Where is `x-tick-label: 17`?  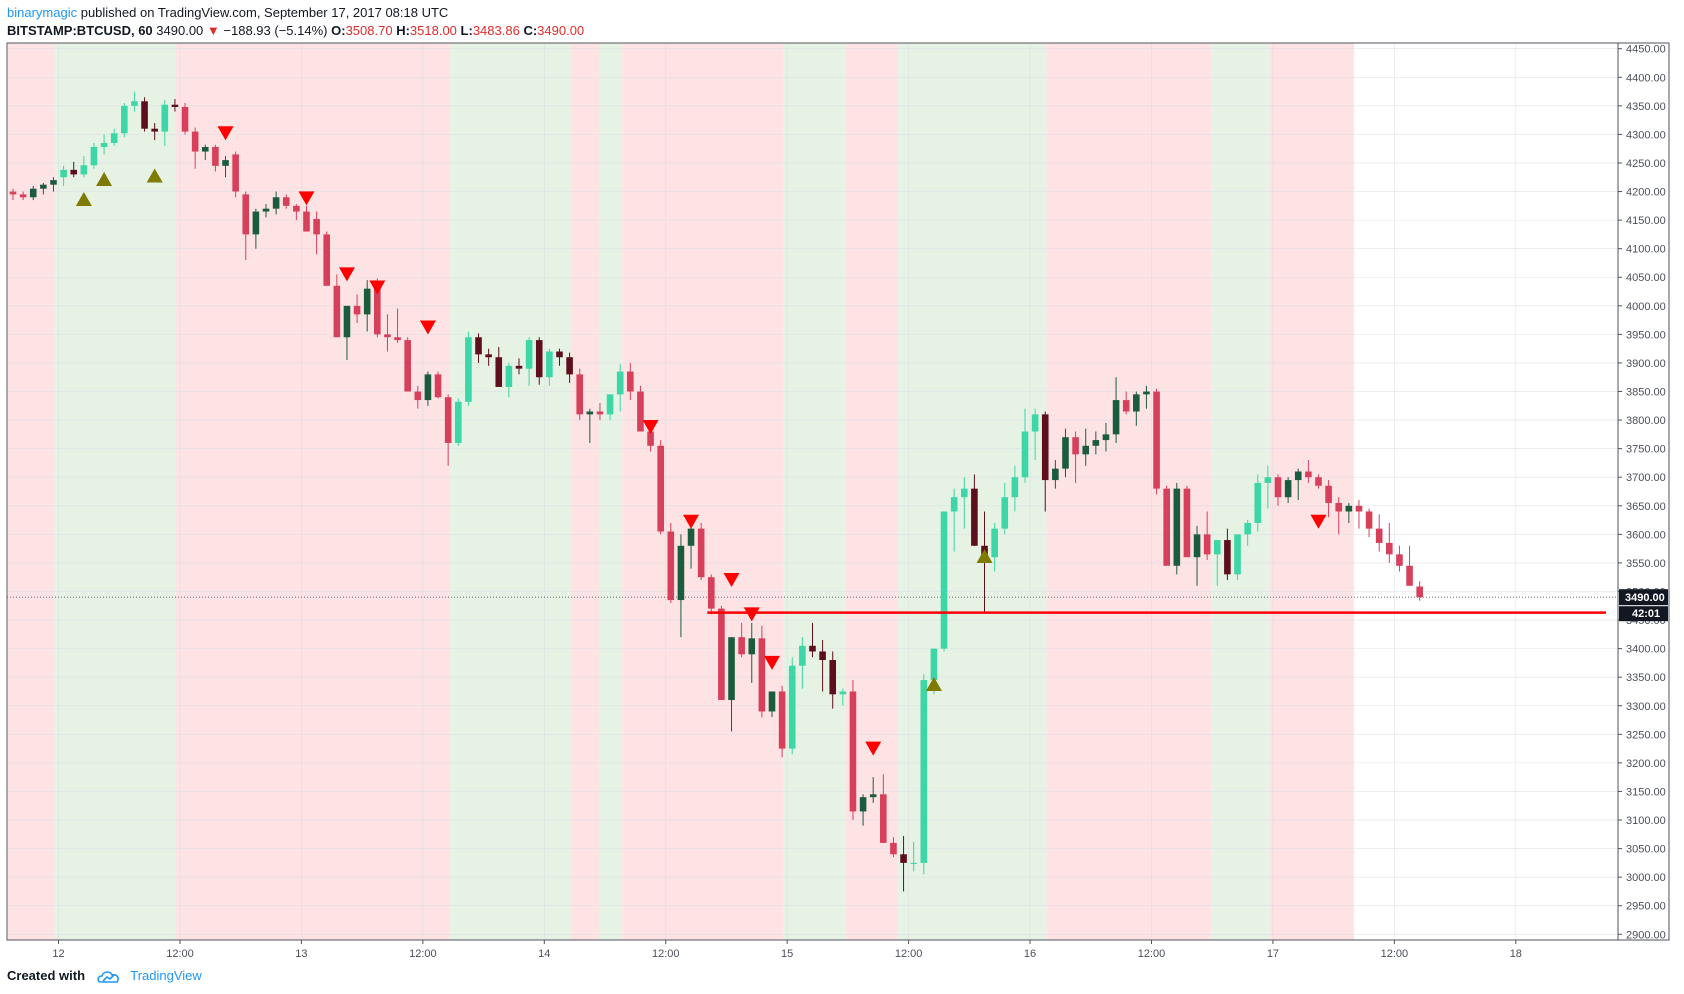 x-tick-label: 17 is located at coordinates (1273, 954).